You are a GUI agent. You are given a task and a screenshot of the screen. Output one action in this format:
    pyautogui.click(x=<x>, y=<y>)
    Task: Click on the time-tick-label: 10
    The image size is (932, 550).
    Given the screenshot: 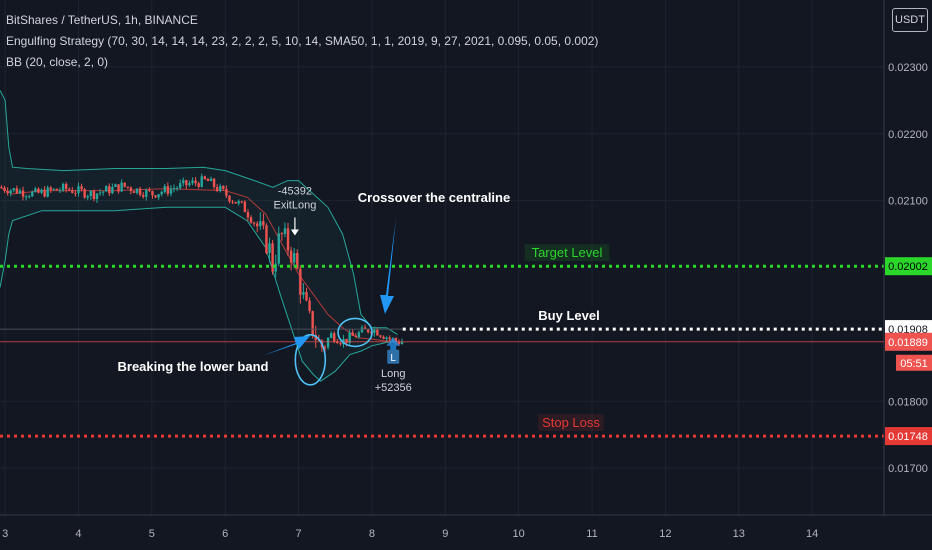 What is the action you would take?
    pyautogui.click(x=519, y=534)
    